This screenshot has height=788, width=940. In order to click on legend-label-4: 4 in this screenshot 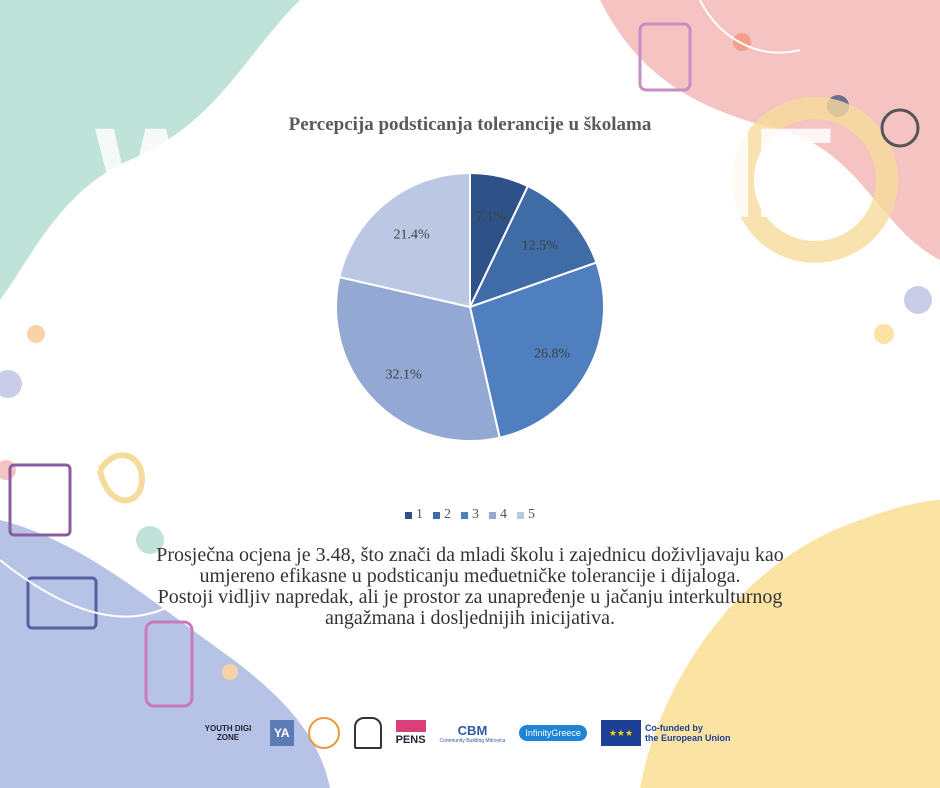, I will do `click(503, 514)`.